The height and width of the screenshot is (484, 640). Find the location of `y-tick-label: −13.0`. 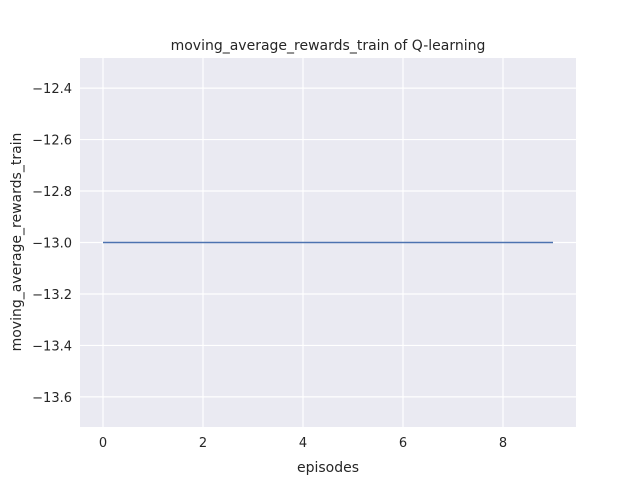

y-tick-label: −13.0 is located at coordinates (52, 244).